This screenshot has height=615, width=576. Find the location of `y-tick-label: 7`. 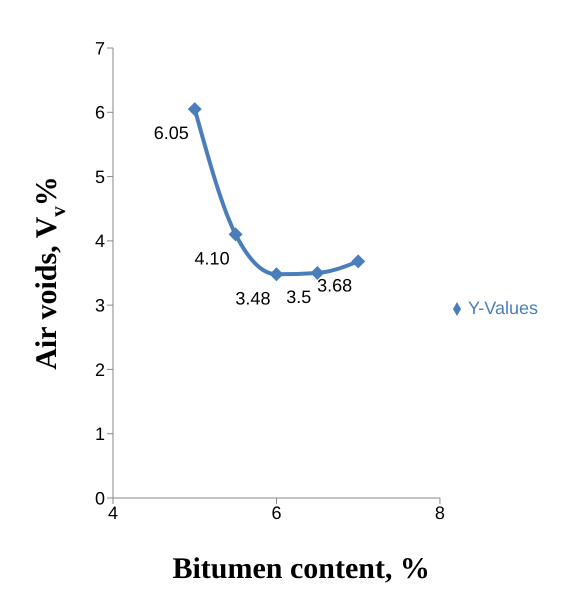

y-tick-label: 7 is located at coordinates (99, 48).